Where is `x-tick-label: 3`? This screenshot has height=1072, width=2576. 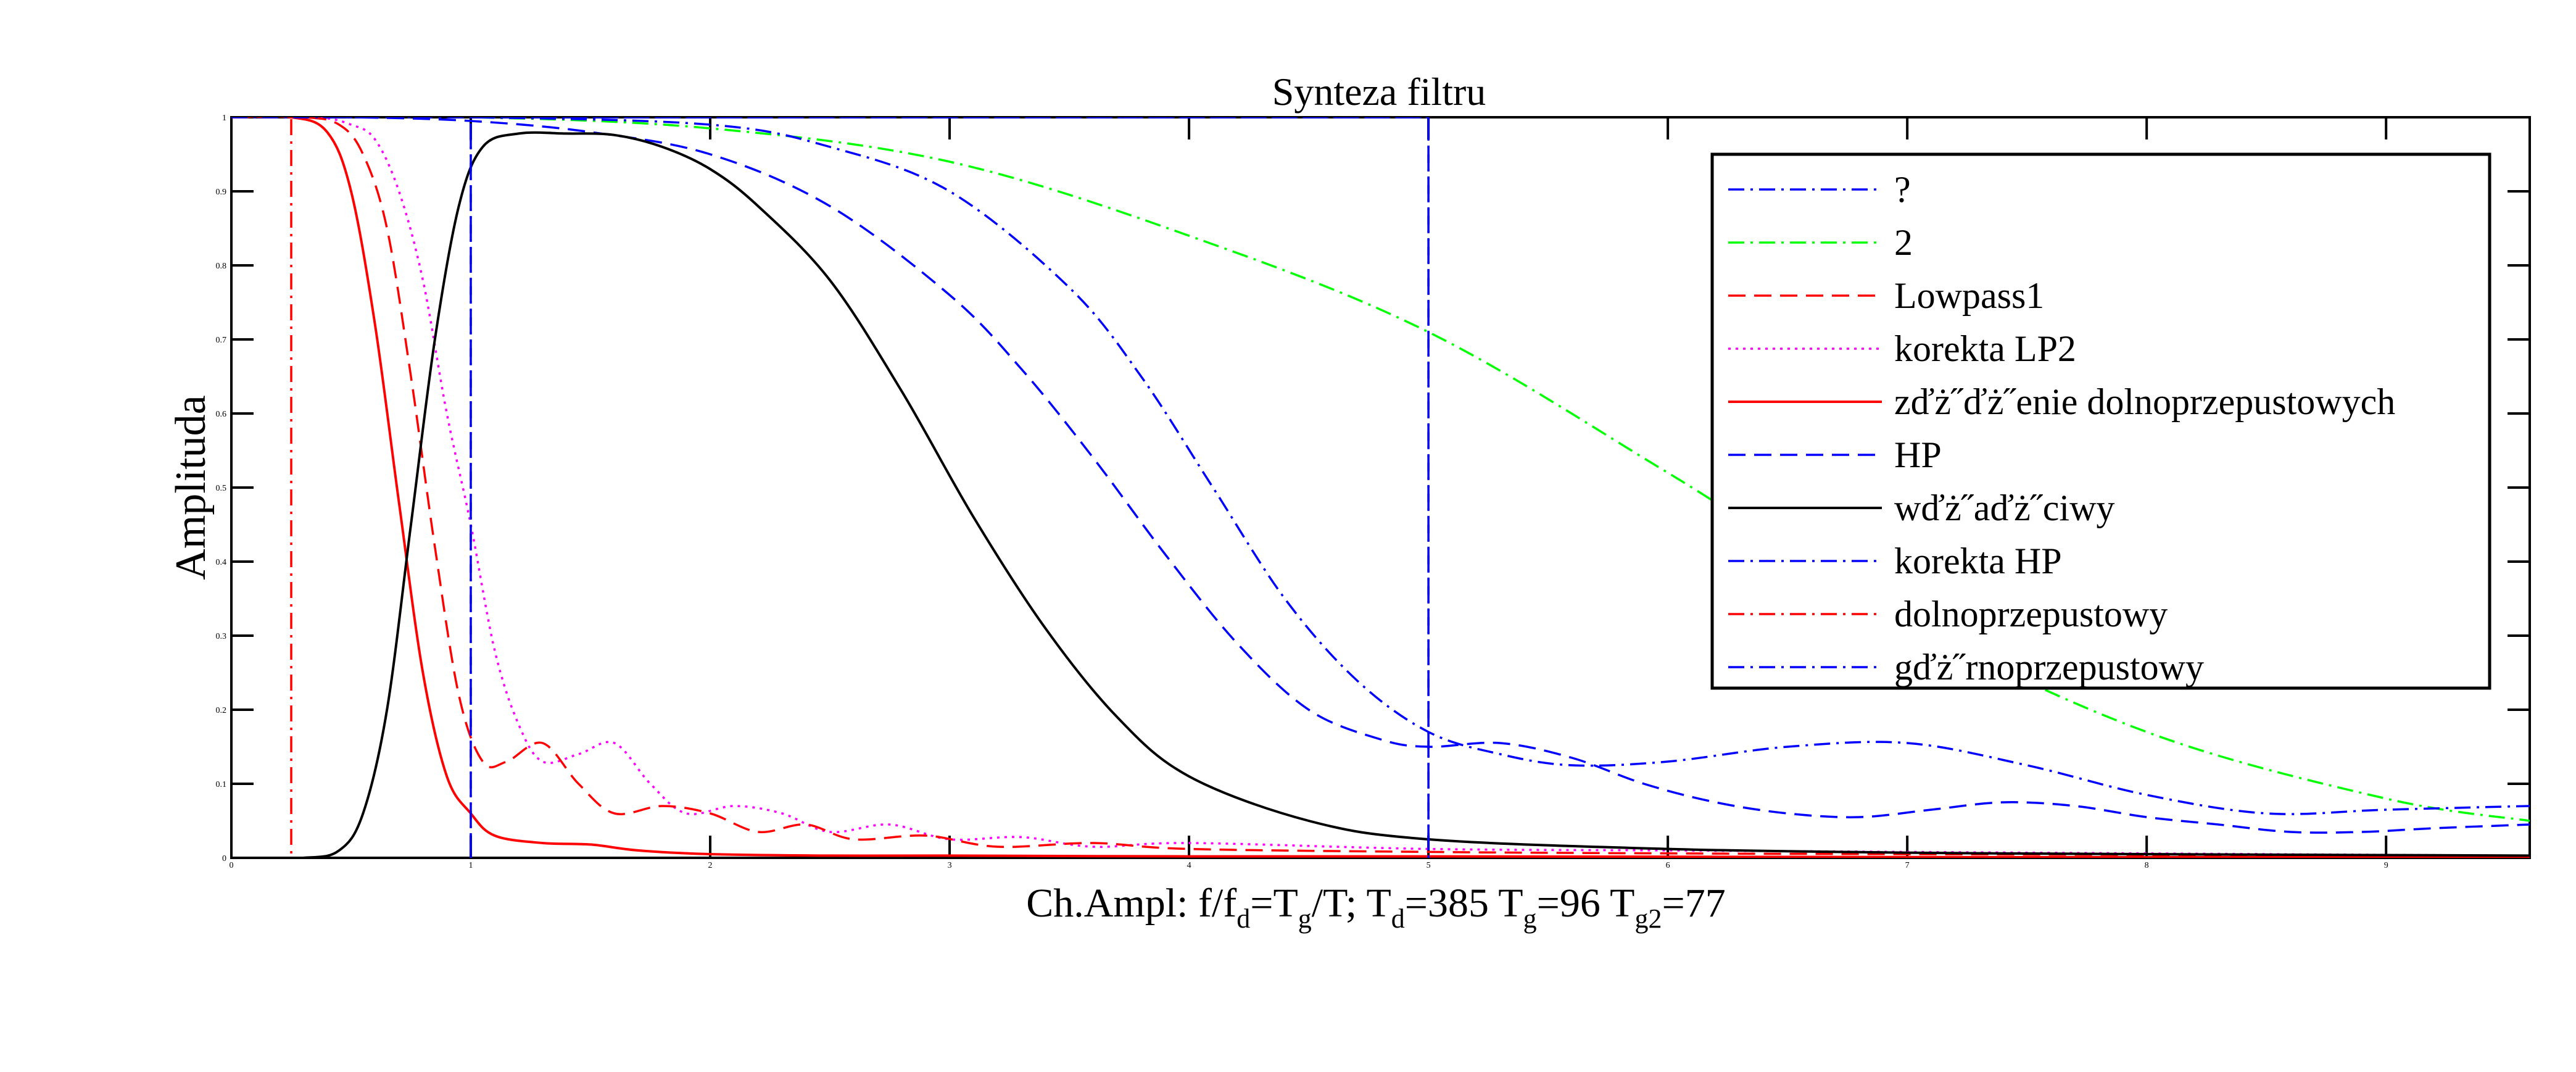 x-tick-label: 3 is located at coordinates (950, 865).